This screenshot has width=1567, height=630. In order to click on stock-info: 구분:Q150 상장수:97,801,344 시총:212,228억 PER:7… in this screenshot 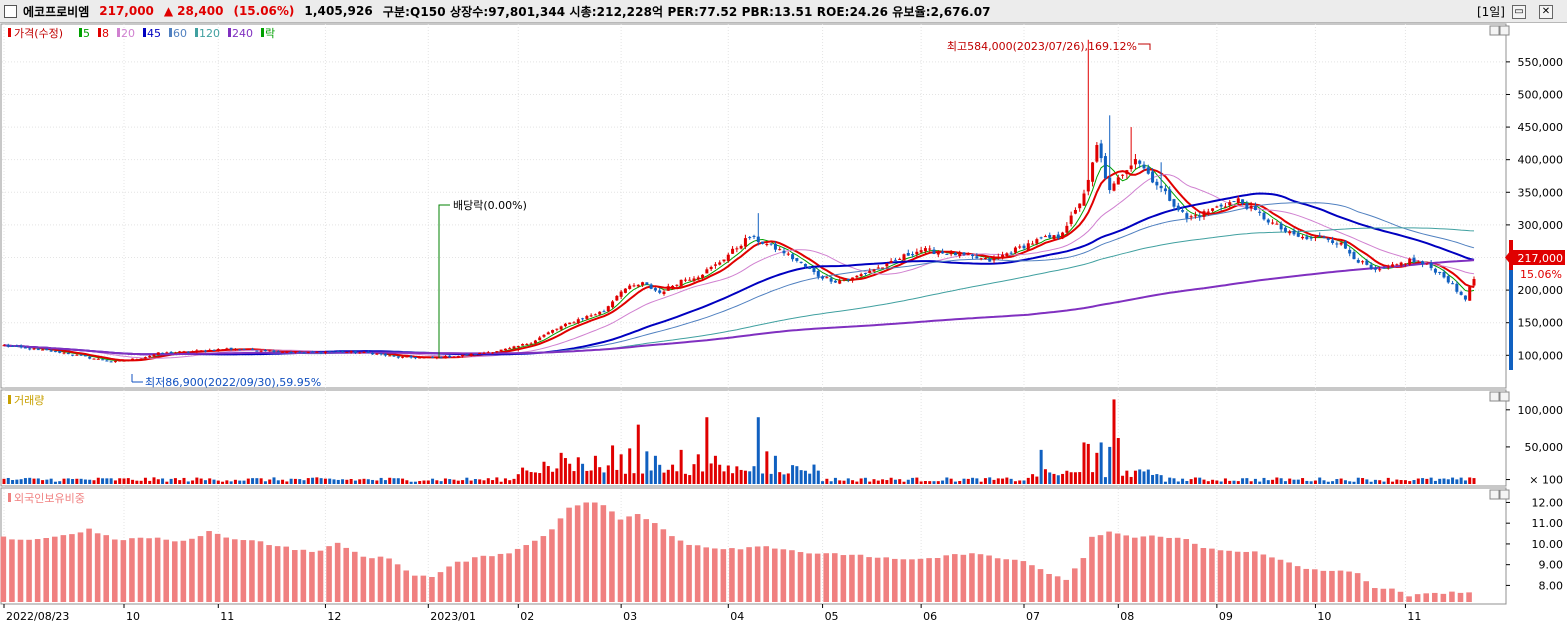, I will do `click(686, 11)`.